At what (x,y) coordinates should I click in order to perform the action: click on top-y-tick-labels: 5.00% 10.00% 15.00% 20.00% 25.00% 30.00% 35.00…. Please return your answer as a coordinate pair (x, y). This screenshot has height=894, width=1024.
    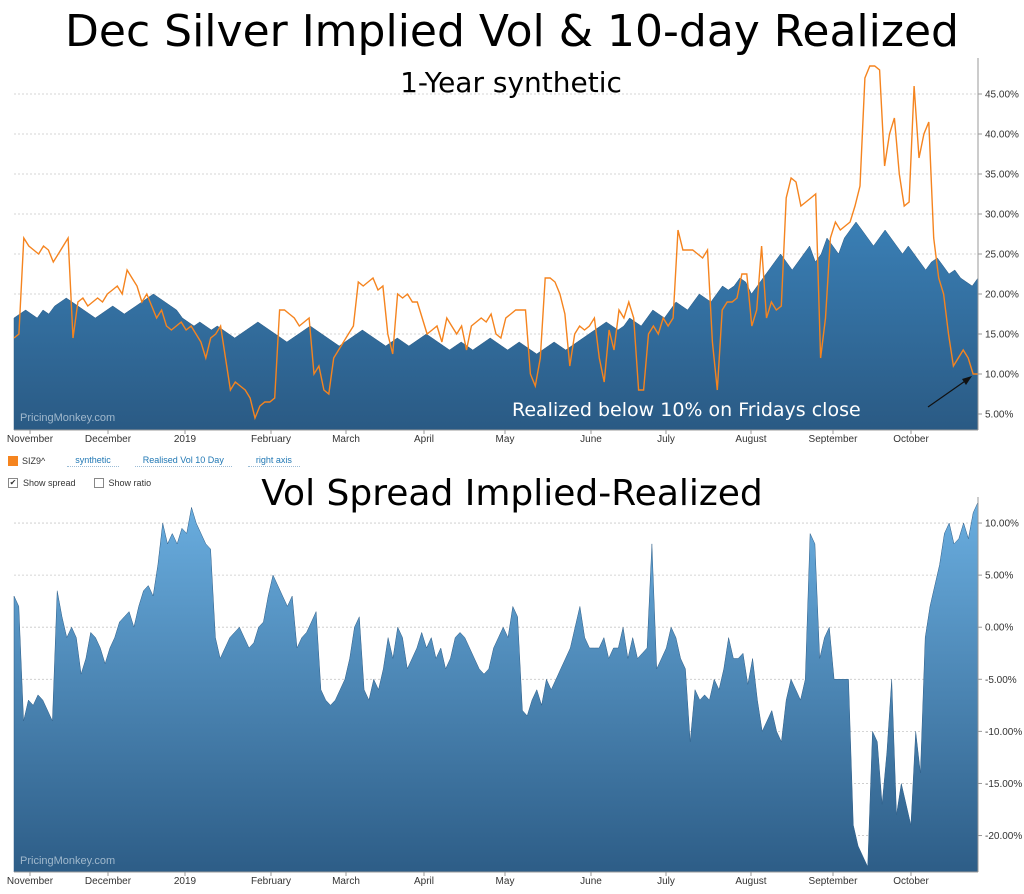
    Looking at the image, I should click on (998, 255).